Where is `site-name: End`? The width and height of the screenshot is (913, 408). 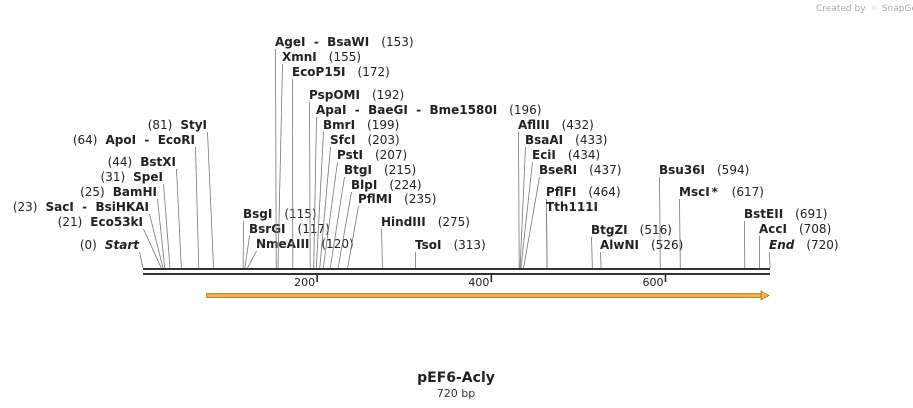 site-name: End is located at coordinates (782, 245).